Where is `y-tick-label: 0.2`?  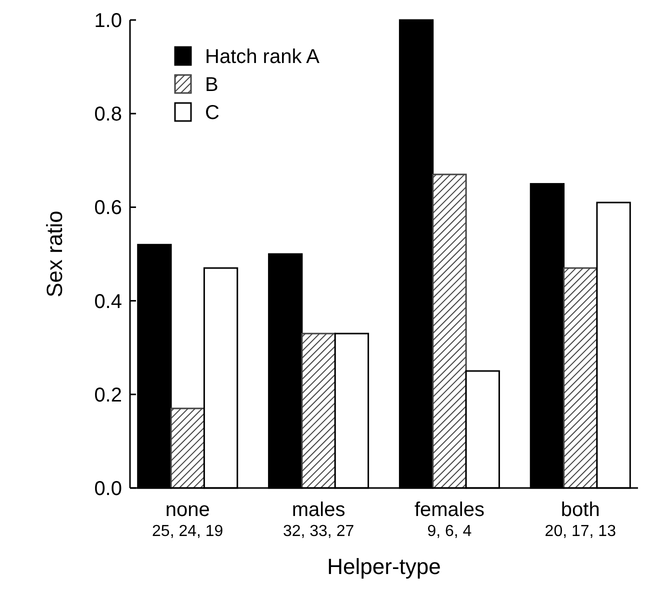 y-tick-label: 0.2 is located at coordinates (108, 395).